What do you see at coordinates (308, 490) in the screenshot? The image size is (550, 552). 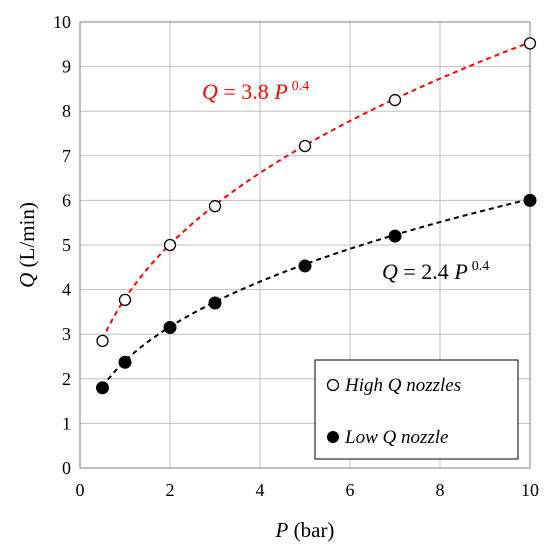 I see `x-tick-labels: 0 2 4 6 8 10` at bounding box center [308, 490].